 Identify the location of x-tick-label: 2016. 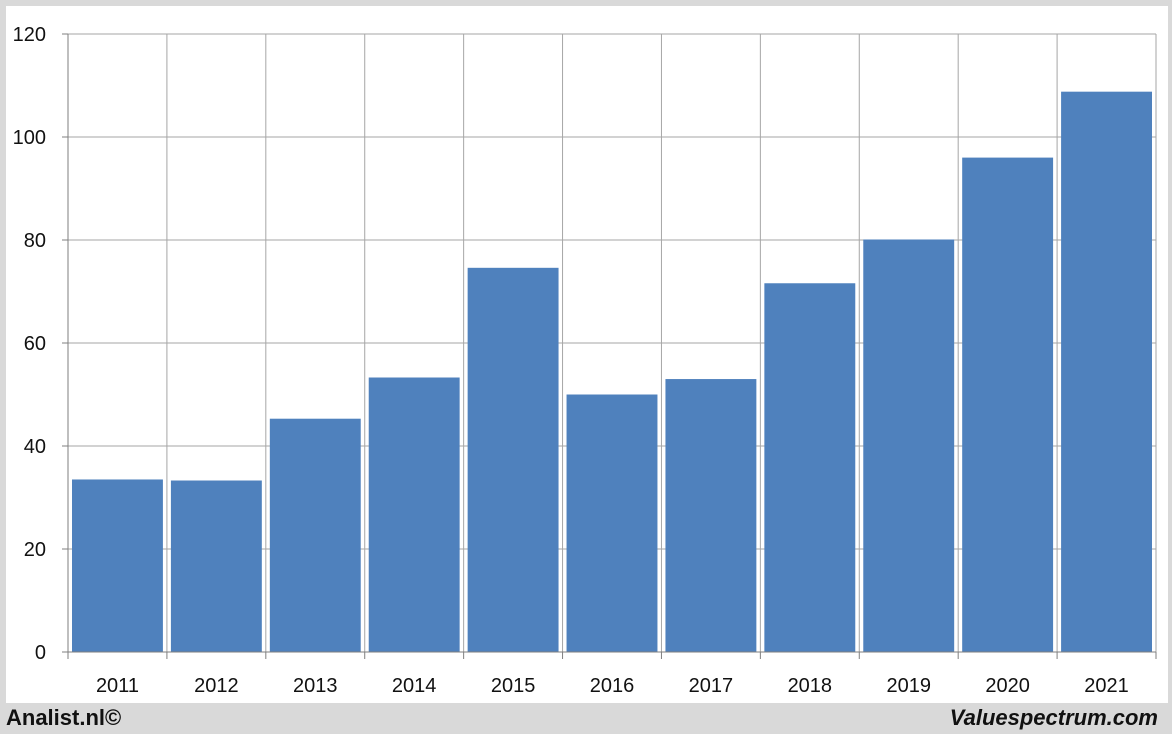
(612, 686).